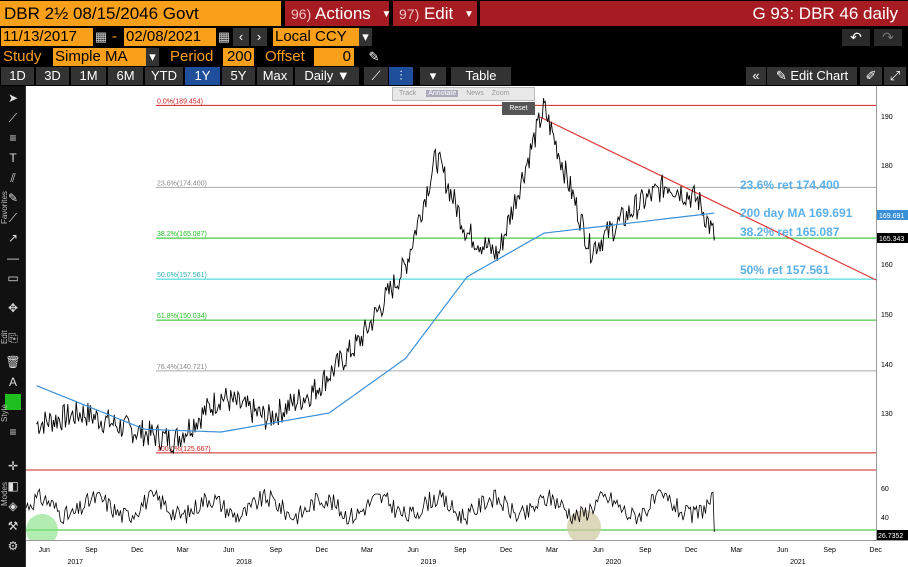  Describe the element at coordinates (334, 57) in the screenshot. I see `offset-input: 0` at that location.